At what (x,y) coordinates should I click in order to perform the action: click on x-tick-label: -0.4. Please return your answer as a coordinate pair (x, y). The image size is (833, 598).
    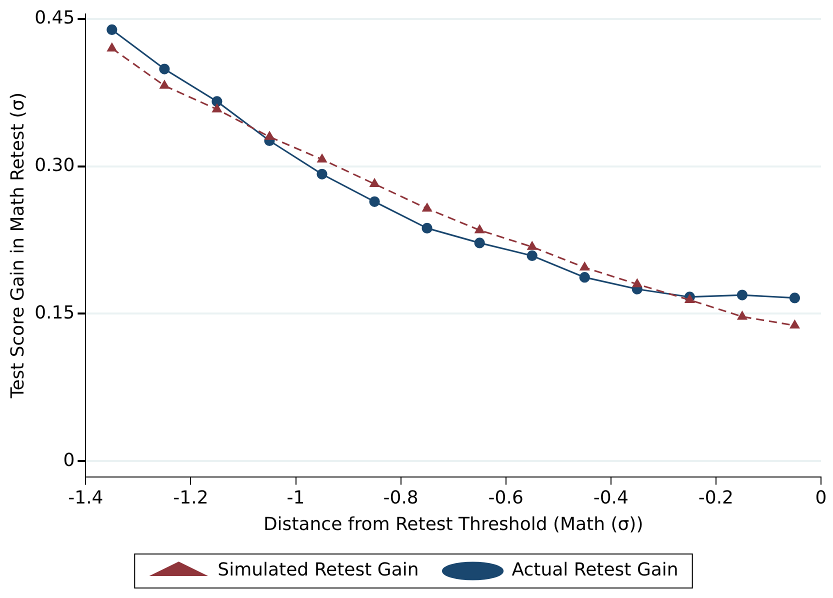
    Looking at the image, I should click on (610, 497).